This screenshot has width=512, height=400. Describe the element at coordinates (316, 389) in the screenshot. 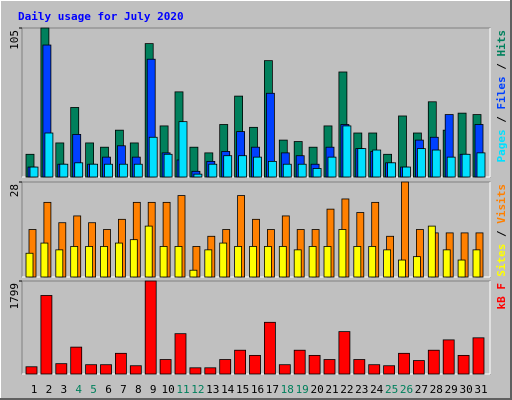

I see `x-tick-label: 20` at that location.